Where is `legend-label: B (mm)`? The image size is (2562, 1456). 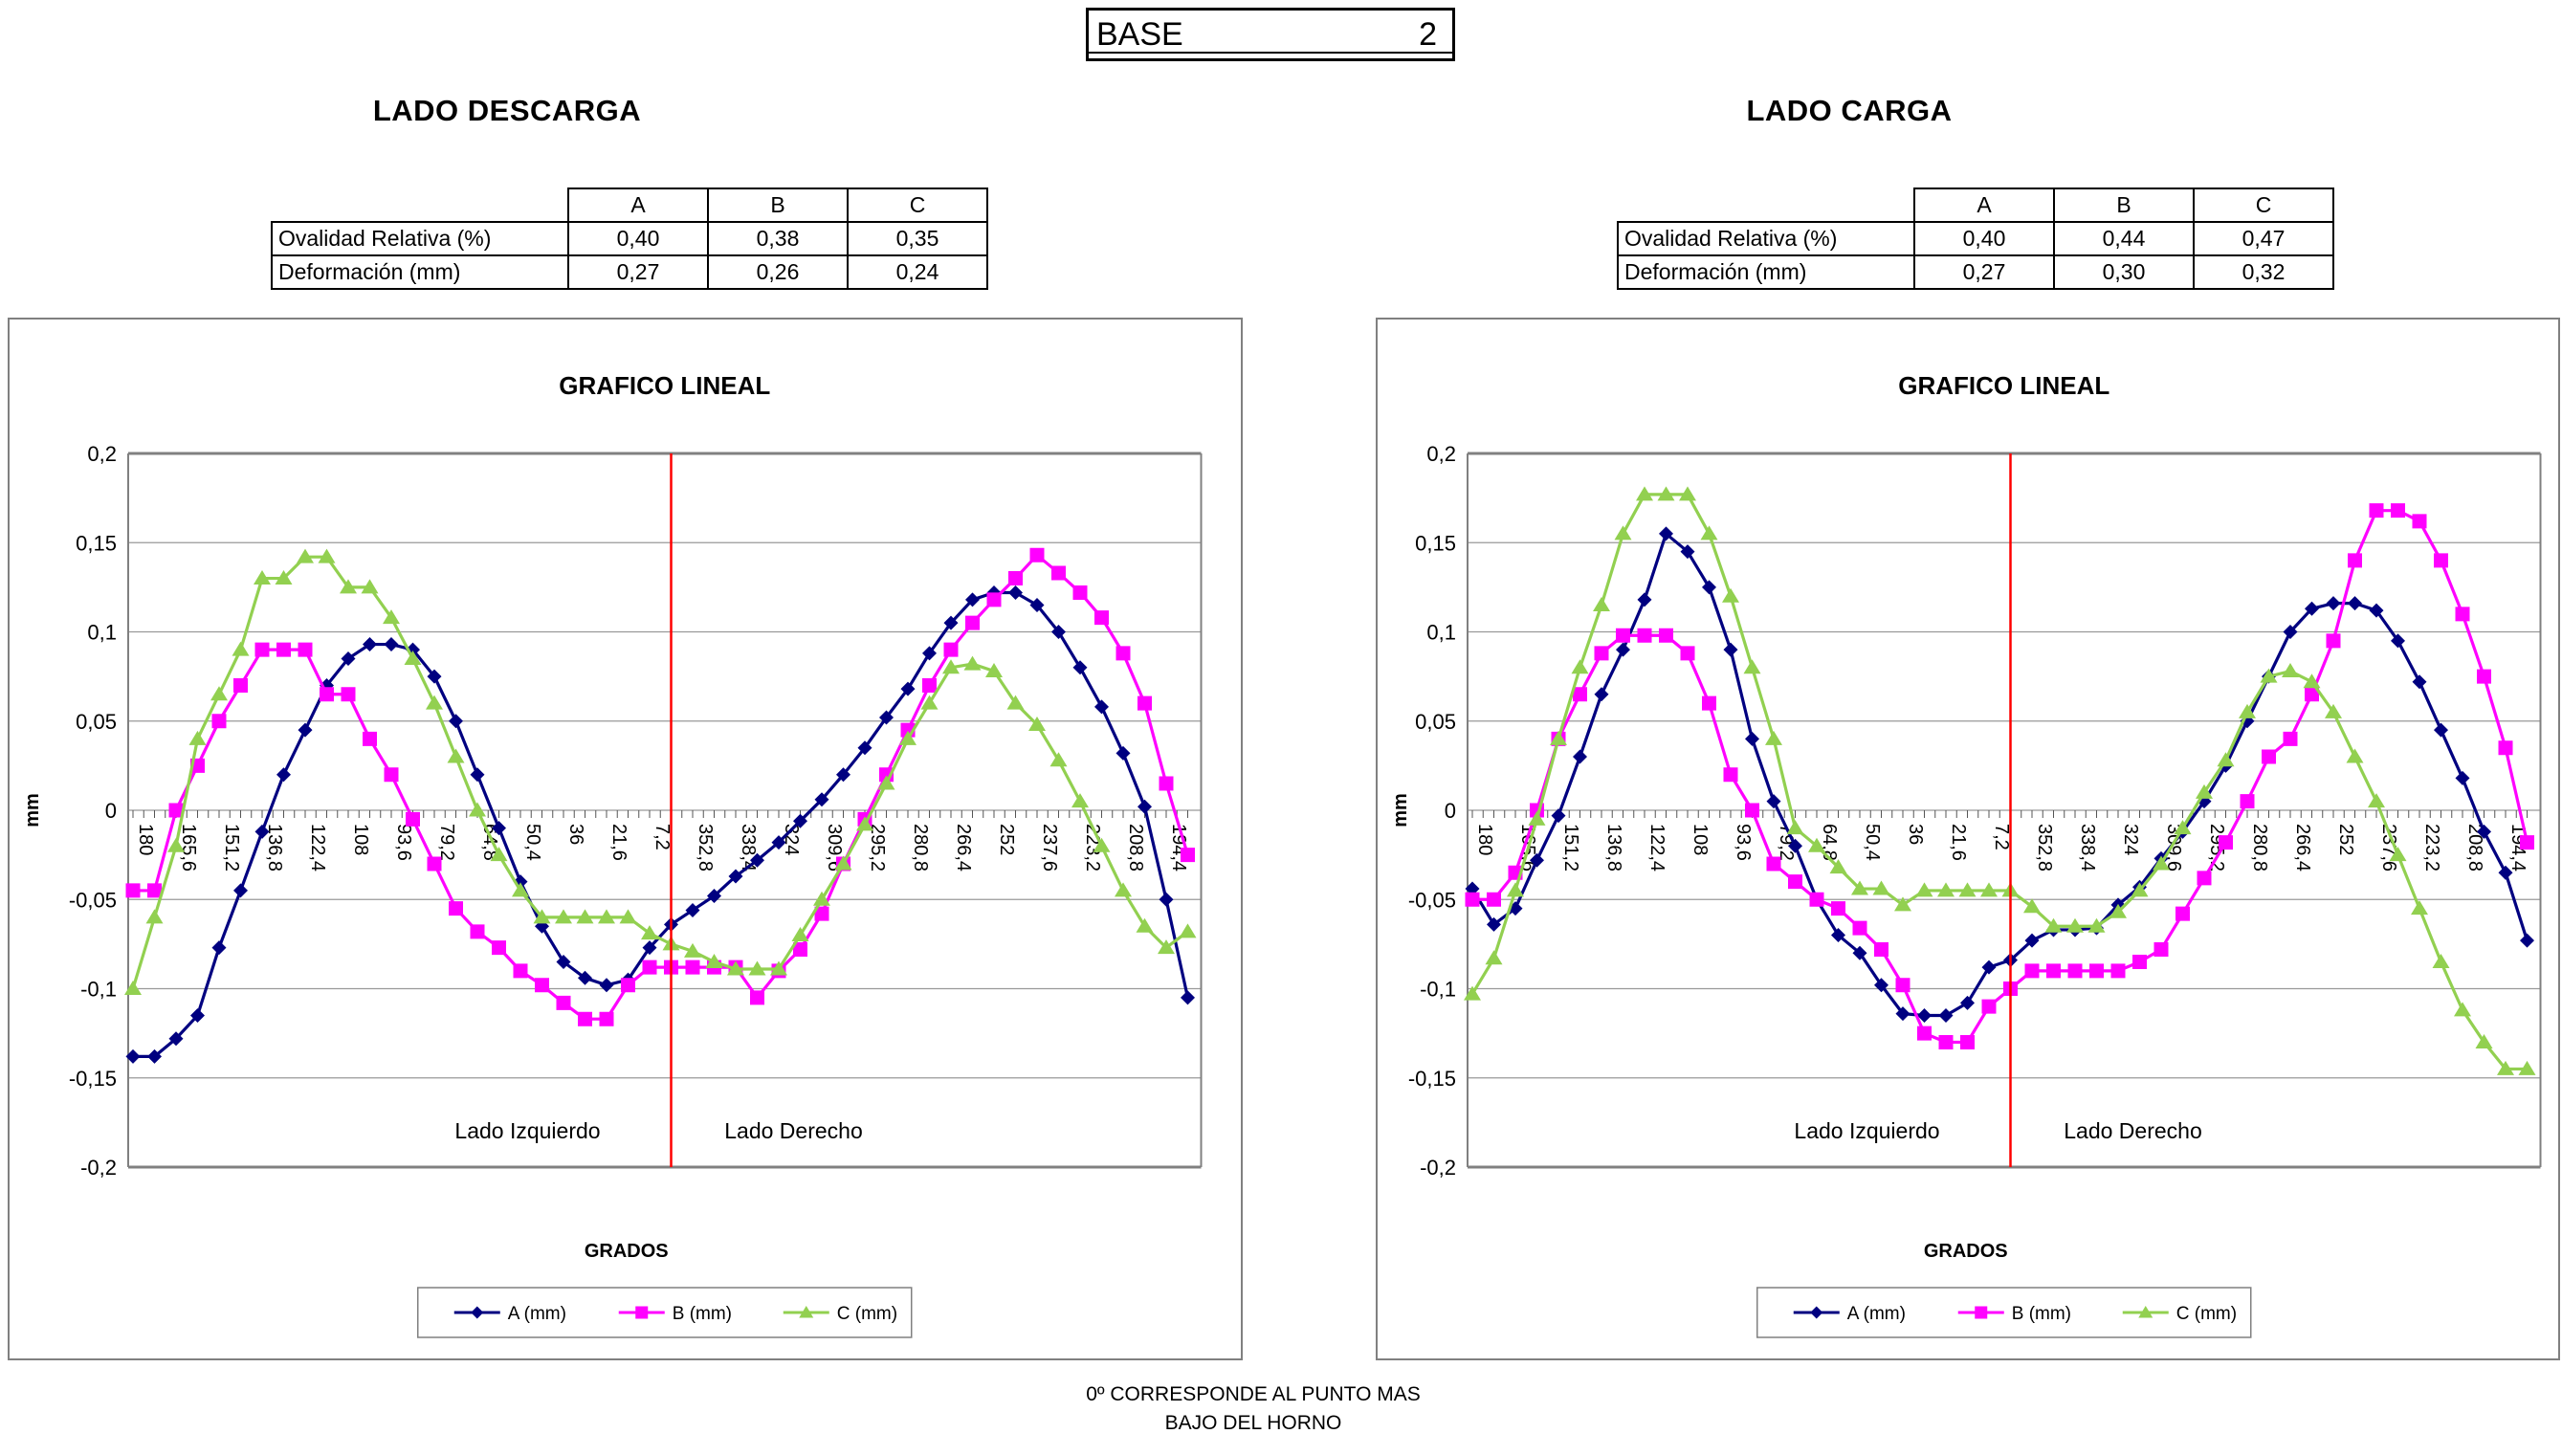 legend-label: B (mm) is located at coordinates (2041, 1314).